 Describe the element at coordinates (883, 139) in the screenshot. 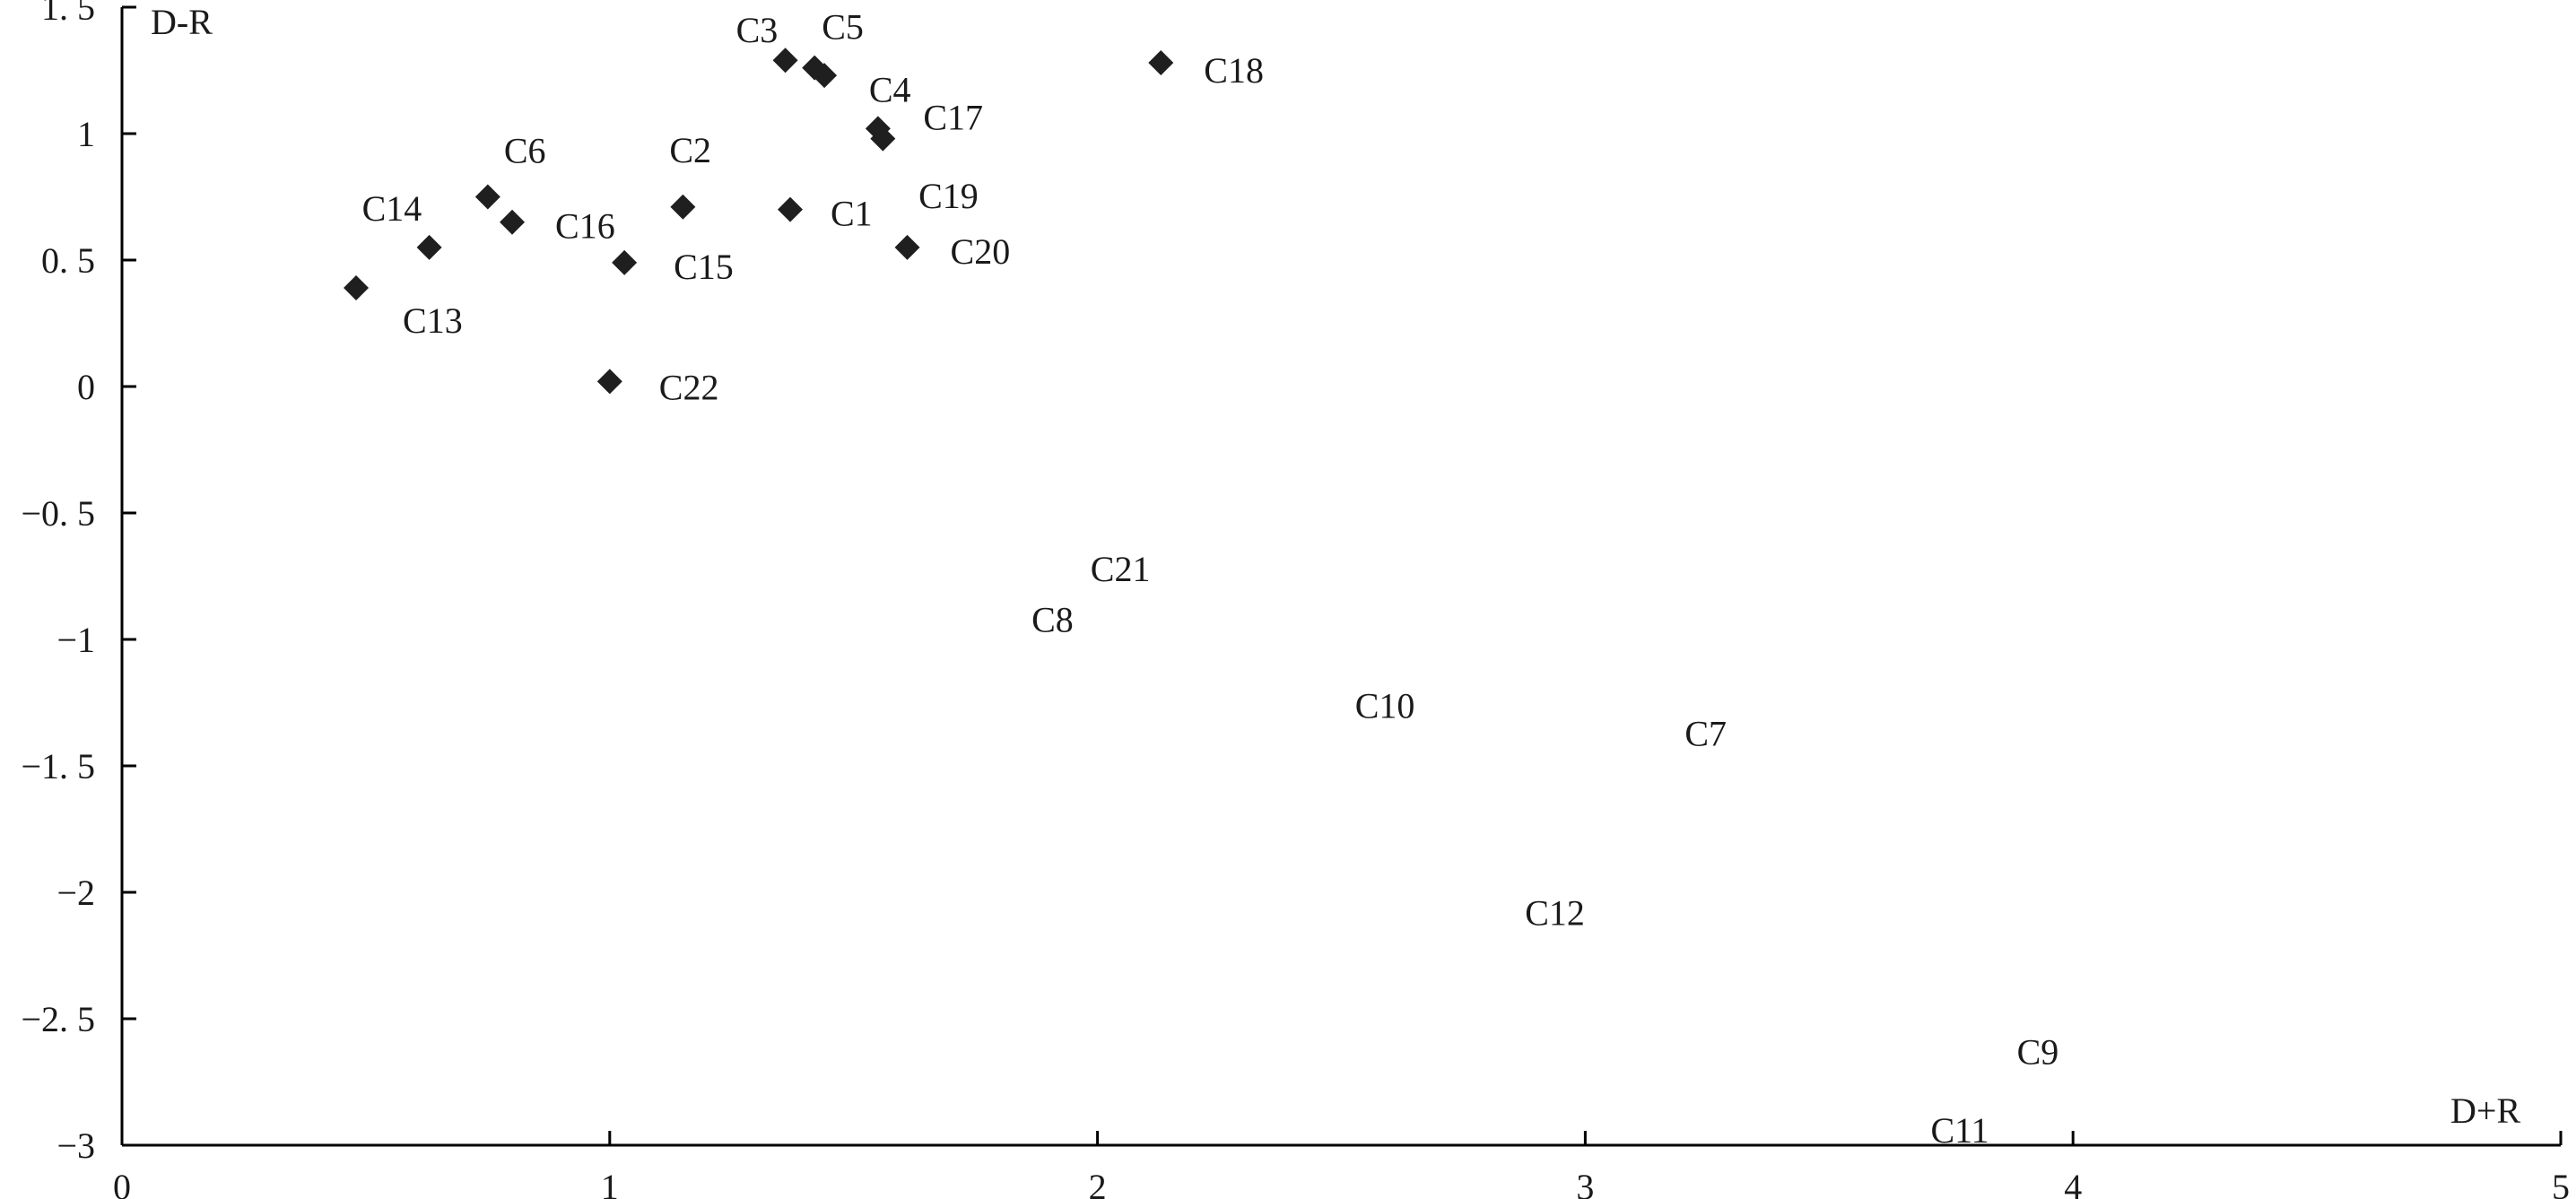

I see `marker-c17` at that location.